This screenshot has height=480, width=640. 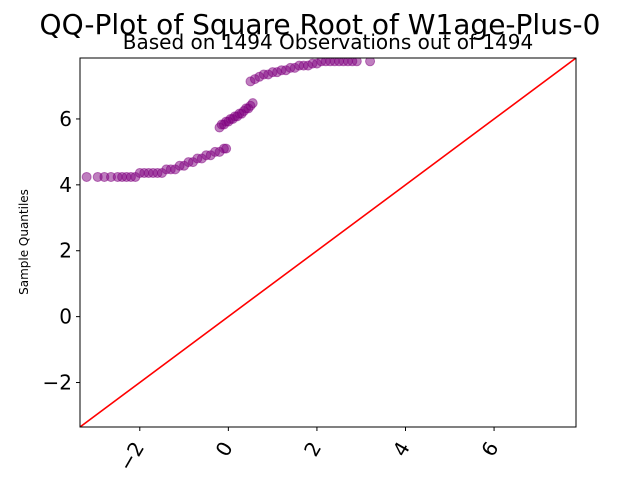 What do you see at coordinates (65, 251) in the screenshot?
I see `y-tick-label: 2` at bounding box center [65, 251].